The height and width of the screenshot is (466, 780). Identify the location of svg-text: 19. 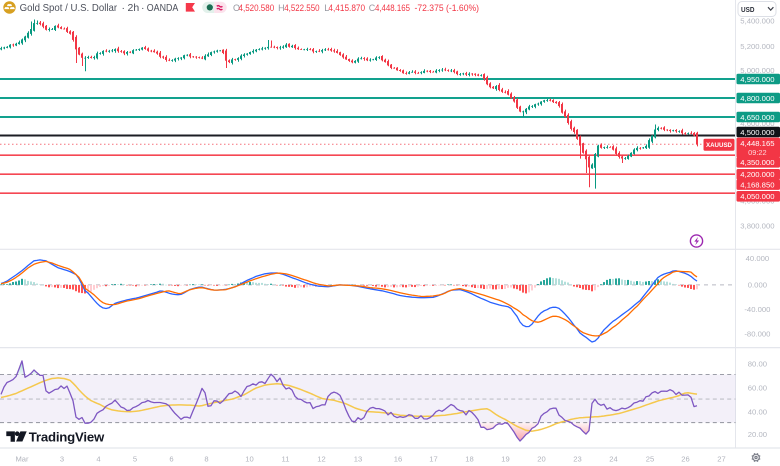
(505, 458).